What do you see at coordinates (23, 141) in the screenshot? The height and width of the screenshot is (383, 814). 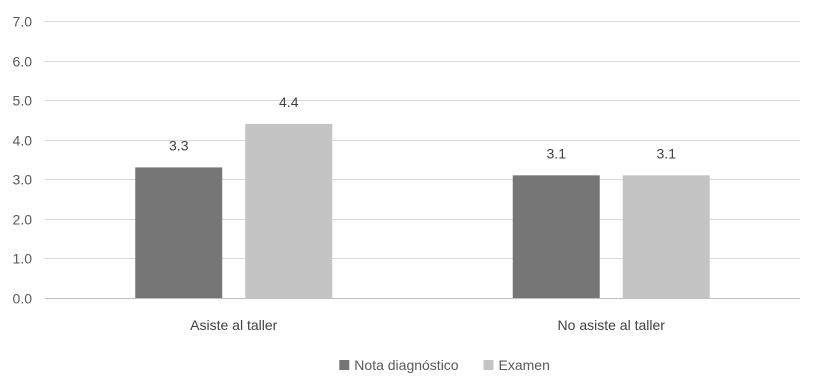 I see `y-tick-label: 4.0` at bounding box center [23, 141].